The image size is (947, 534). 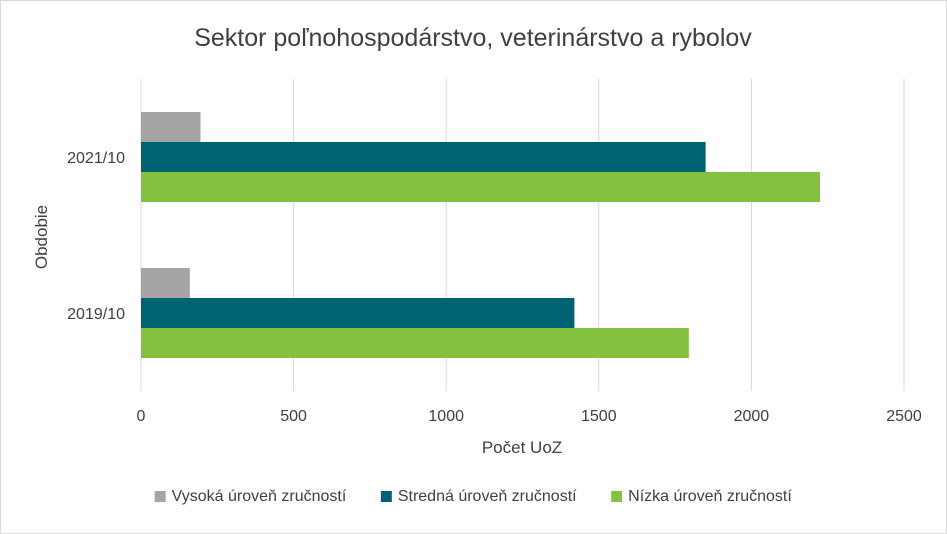 I want to click on legend-item: Stredná úroveň zručností, so click(x=478, y=496).